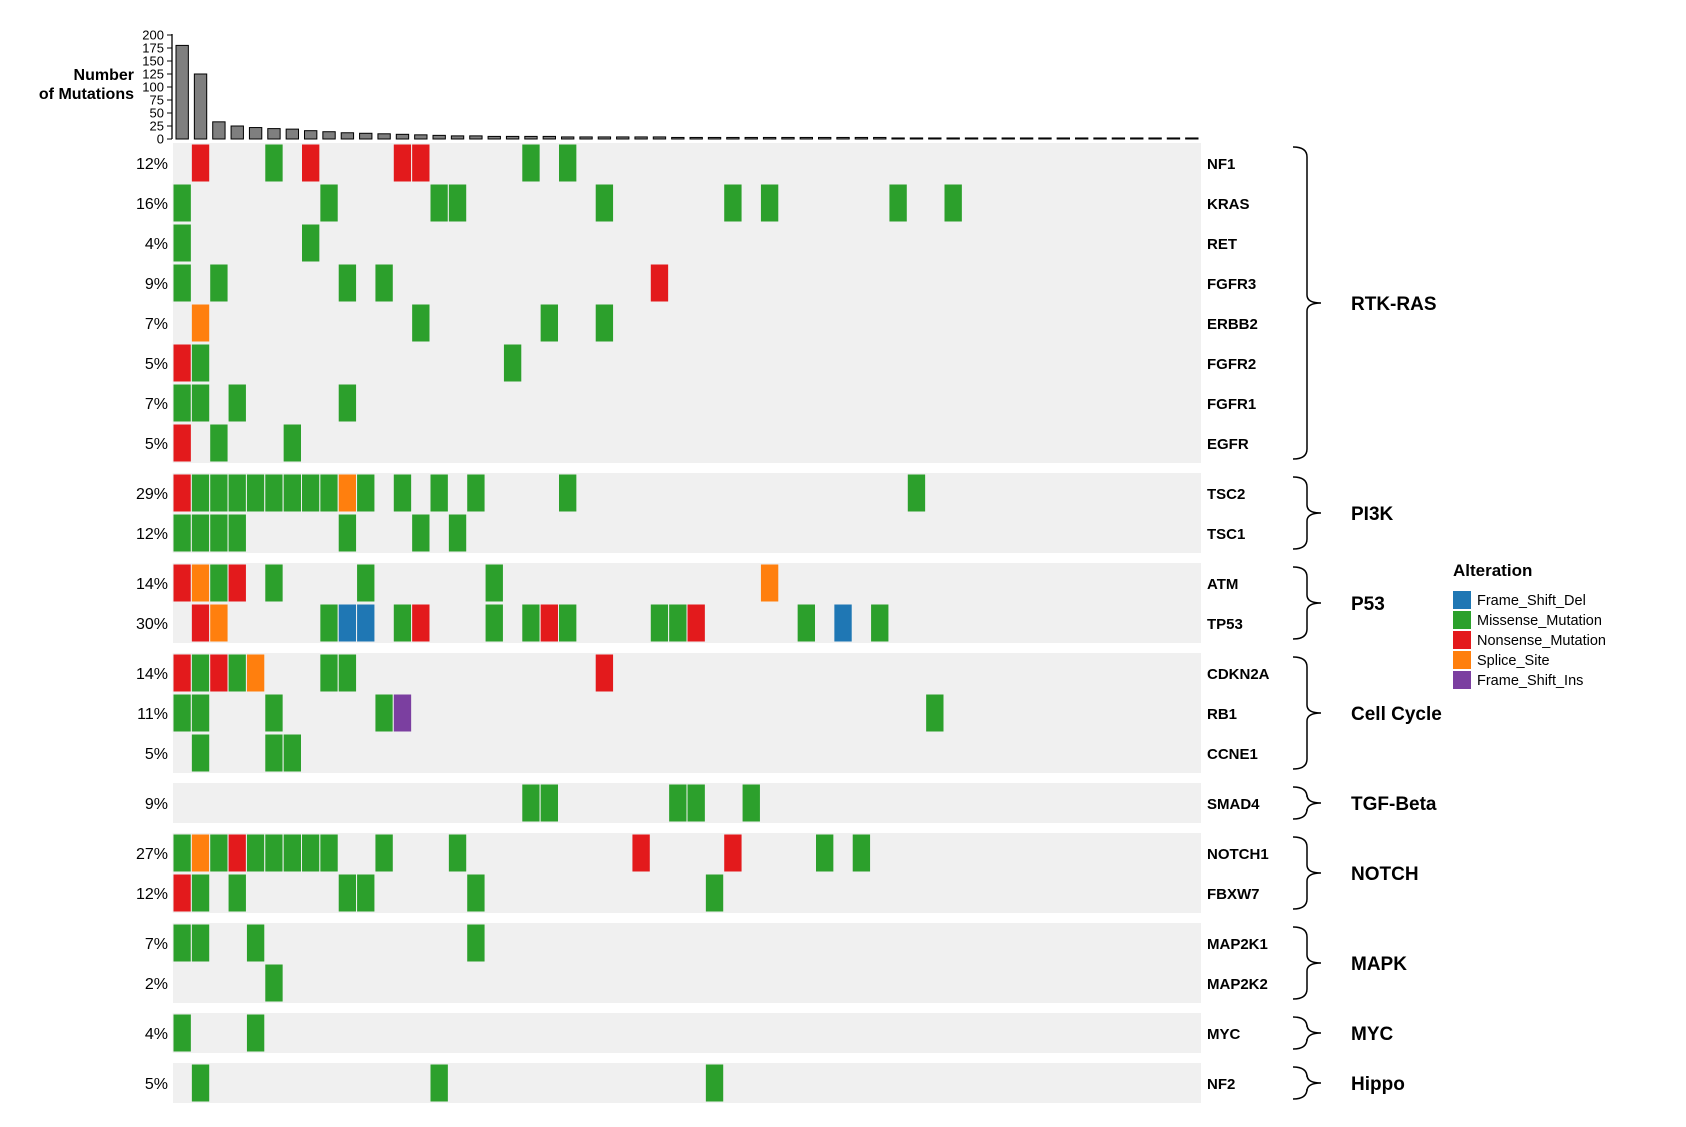  What do you see at coordinates (1492, 570) in the screenshot?
I see `legend-title: Alteration` at bounding box center [1492, 570].